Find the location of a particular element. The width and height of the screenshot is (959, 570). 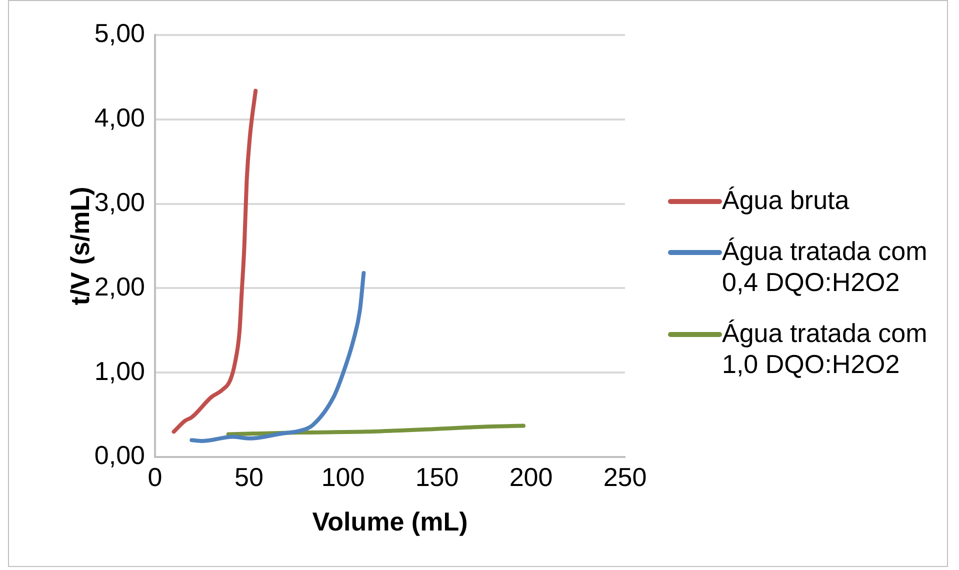

y-tick-label: 3,00 is located at coordinates (119, 201).